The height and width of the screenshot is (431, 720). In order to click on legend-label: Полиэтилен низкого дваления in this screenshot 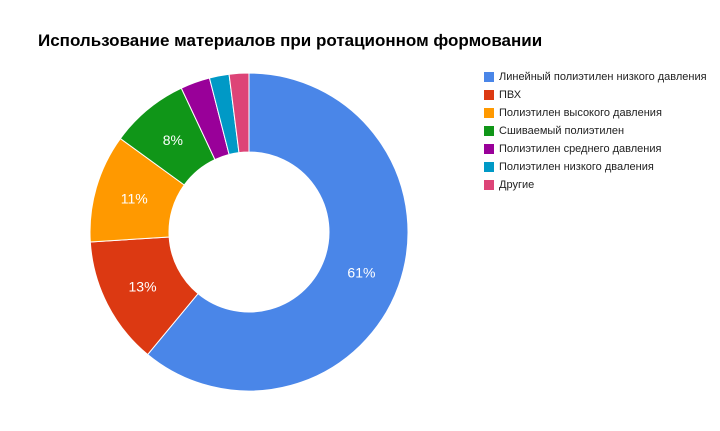, I will do `click(576, 167)`.